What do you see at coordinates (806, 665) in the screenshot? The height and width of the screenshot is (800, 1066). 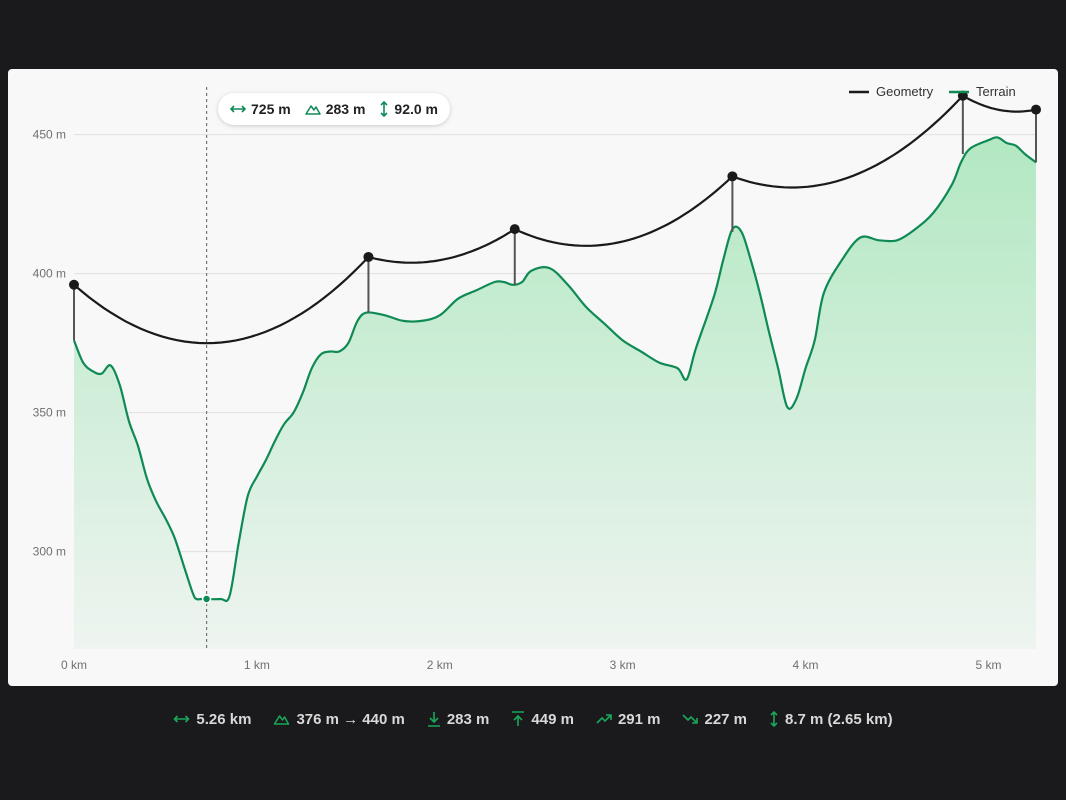 I see `x-tick-label: 4 km` at bounding box center [806, 665].